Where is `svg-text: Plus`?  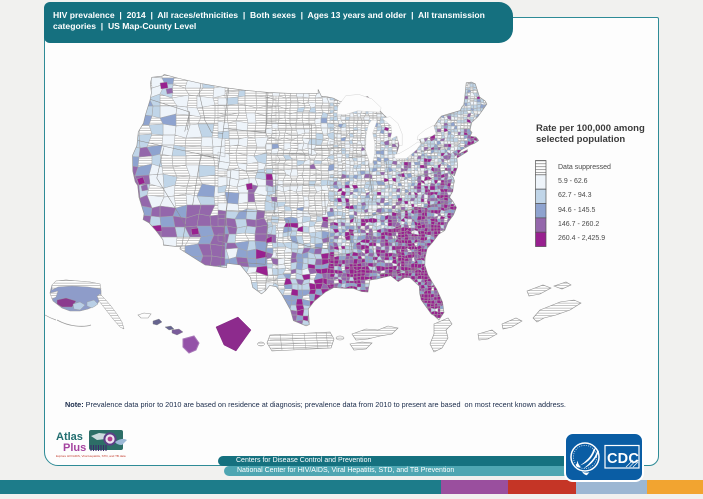
svg-text: Plus is located at coordinates (74, 448).